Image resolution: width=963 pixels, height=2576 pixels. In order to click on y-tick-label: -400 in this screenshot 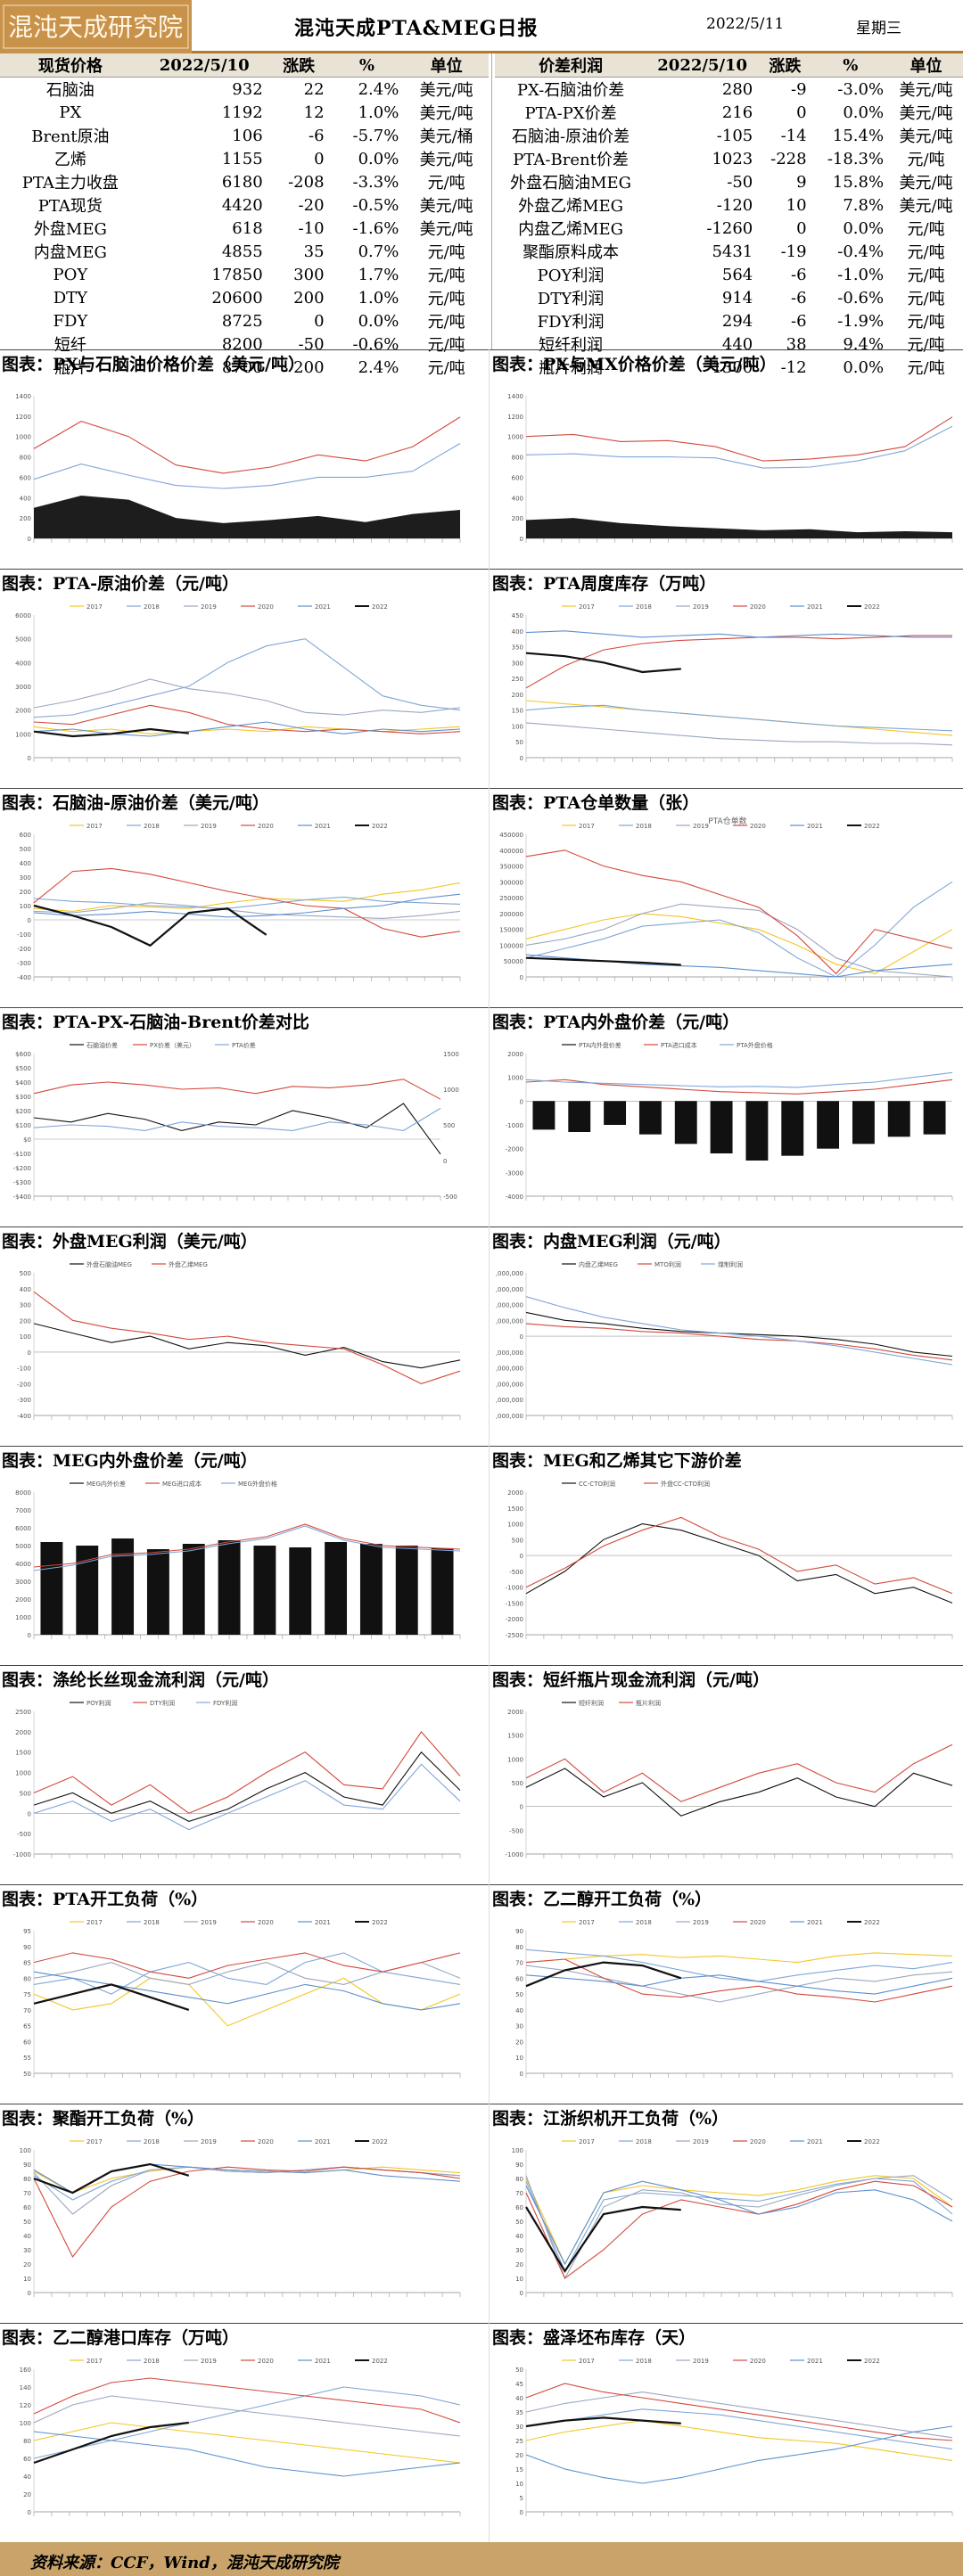, I will do `click(24, 978)`.